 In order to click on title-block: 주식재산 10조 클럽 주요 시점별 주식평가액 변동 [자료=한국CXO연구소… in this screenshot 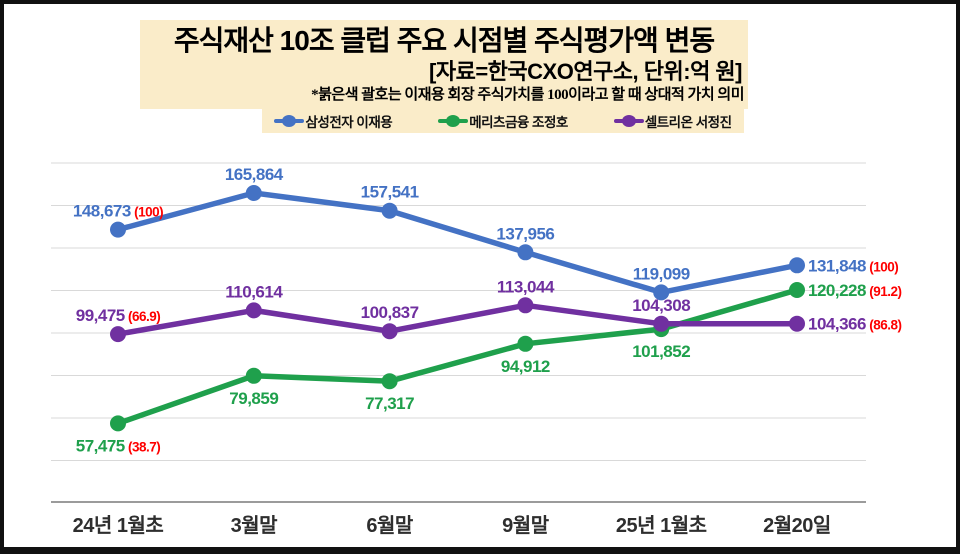, I will do `click(444, 64)`.